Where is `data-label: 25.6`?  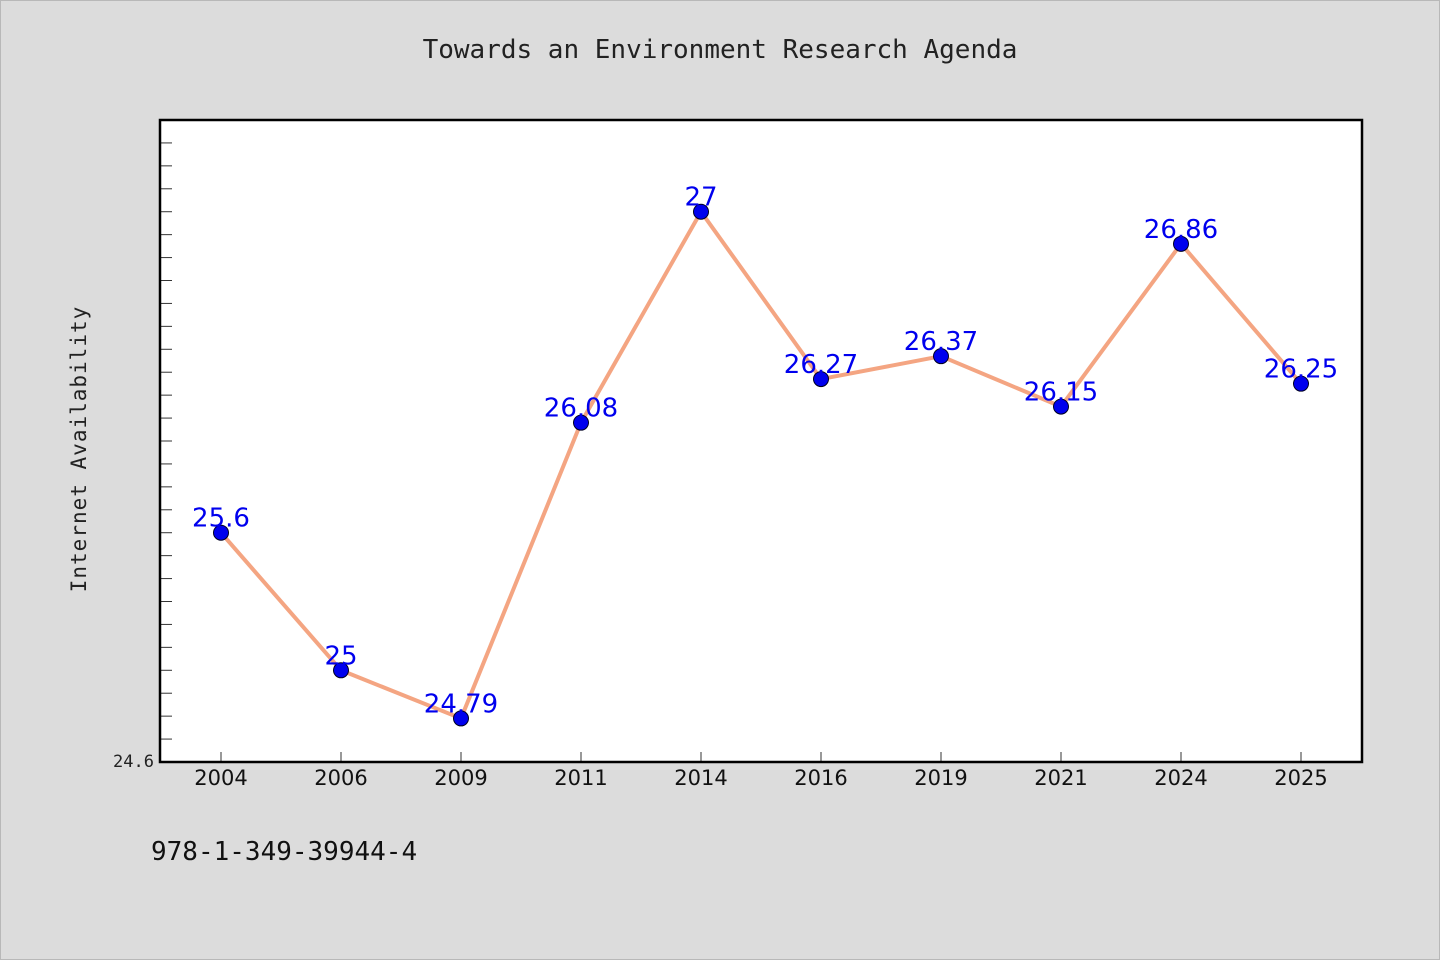
data-label: 25.6 is located at coordinates (221, 519).